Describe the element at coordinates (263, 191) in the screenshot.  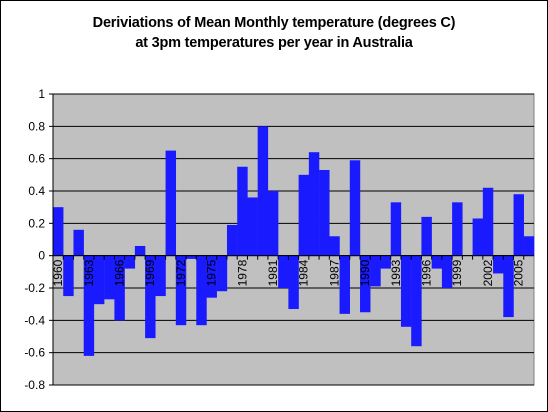
I see `bar-1980` at that location.